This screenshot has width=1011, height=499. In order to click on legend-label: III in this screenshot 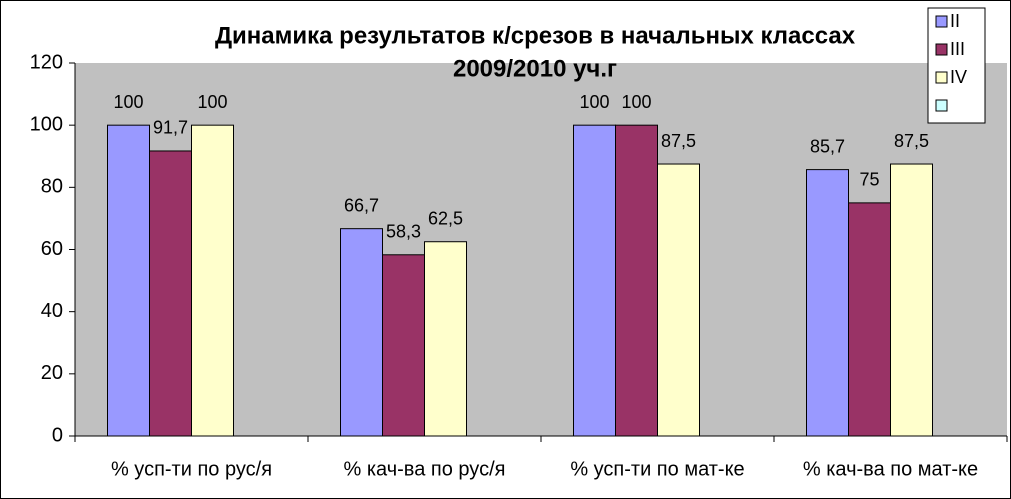, I will do `click(957, 49)`.